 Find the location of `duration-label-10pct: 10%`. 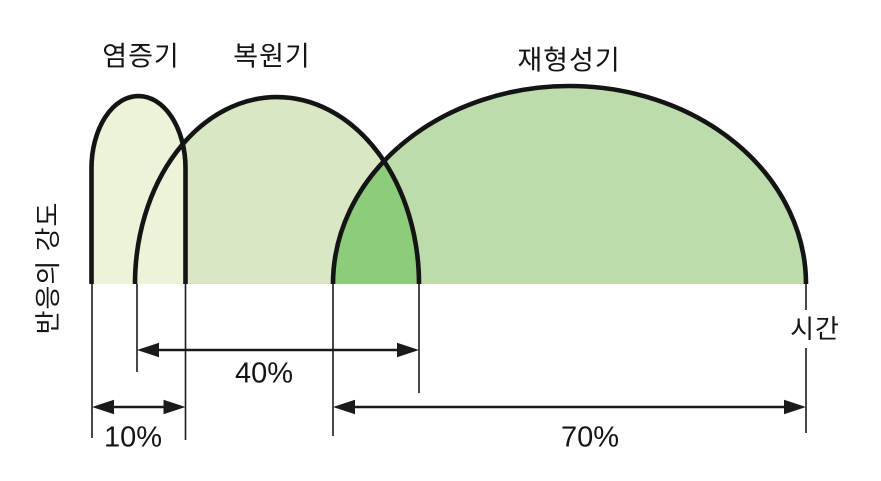

duration-label-10pct: 10% is located at coordinates (133, 437).